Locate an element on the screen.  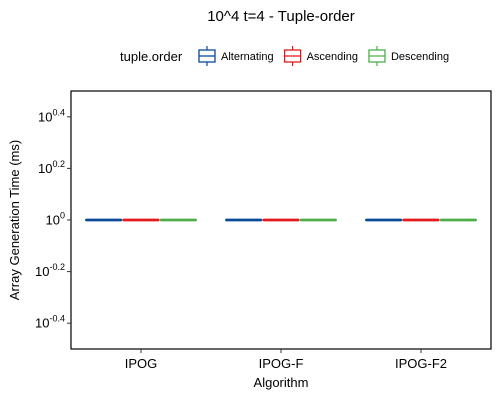
legend-title: tuple.order is located at coordinates (151, 56).